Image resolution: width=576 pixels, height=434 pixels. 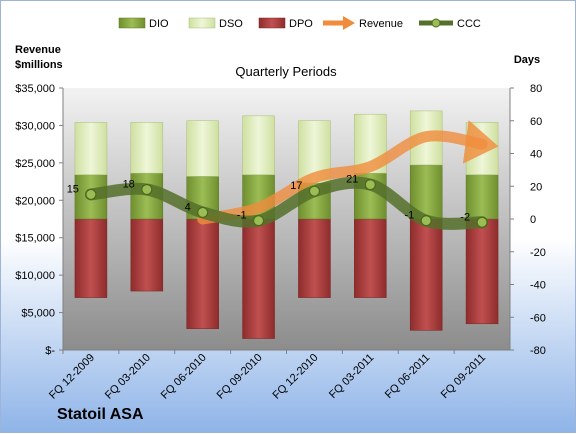 I want to click on ccc-data-label: 21, so click(x=352, y=180).